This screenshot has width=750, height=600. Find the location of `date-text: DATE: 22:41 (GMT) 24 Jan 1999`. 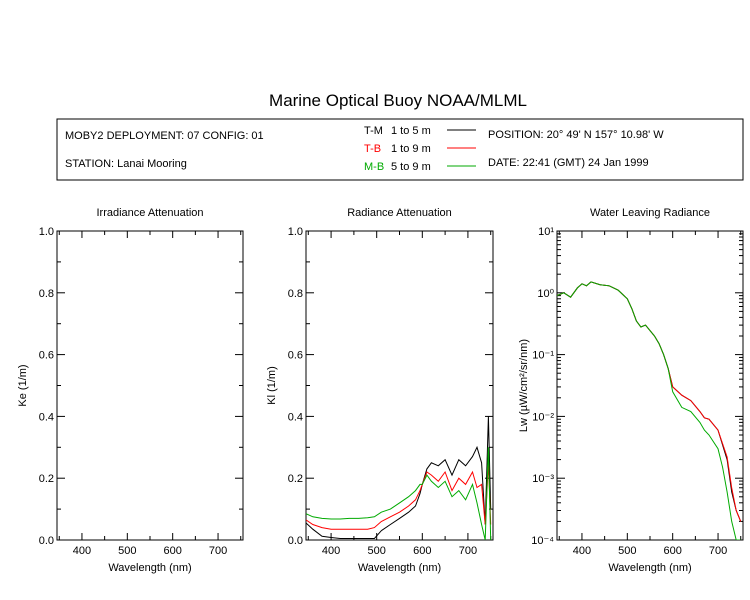

date-text: DATE: 22:41 (GMT) 24 Jan 1999 is located at coordinates (568, 163).